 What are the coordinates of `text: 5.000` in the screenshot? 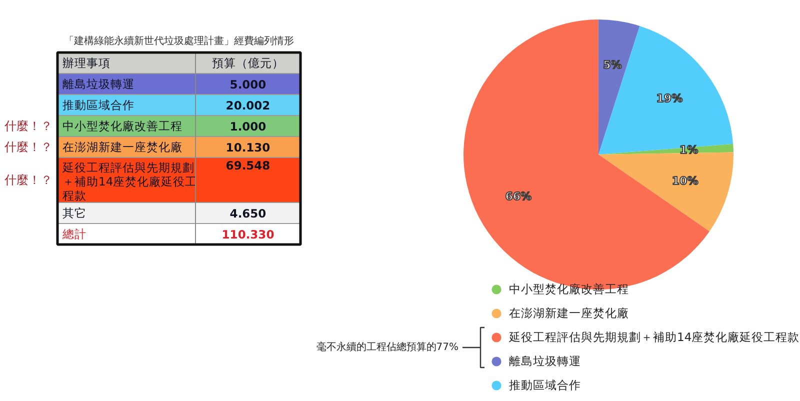 It's located at (248, 85).